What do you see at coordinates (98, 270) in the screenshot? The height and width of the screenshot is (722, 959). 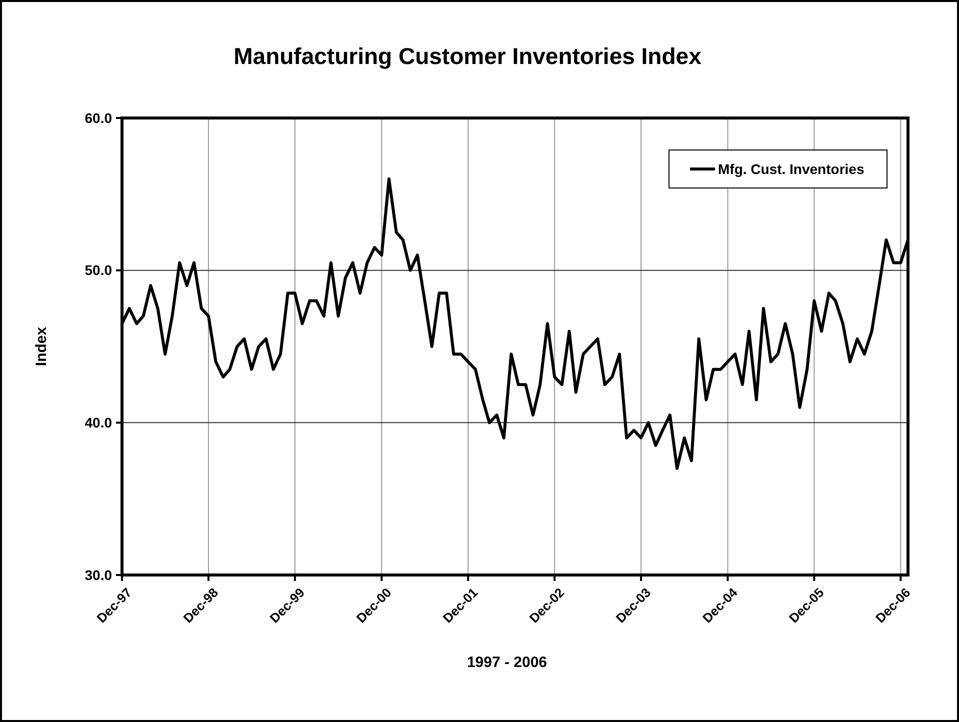 I see `y-tick-label: 50.0` at bounding box center [98, 270].